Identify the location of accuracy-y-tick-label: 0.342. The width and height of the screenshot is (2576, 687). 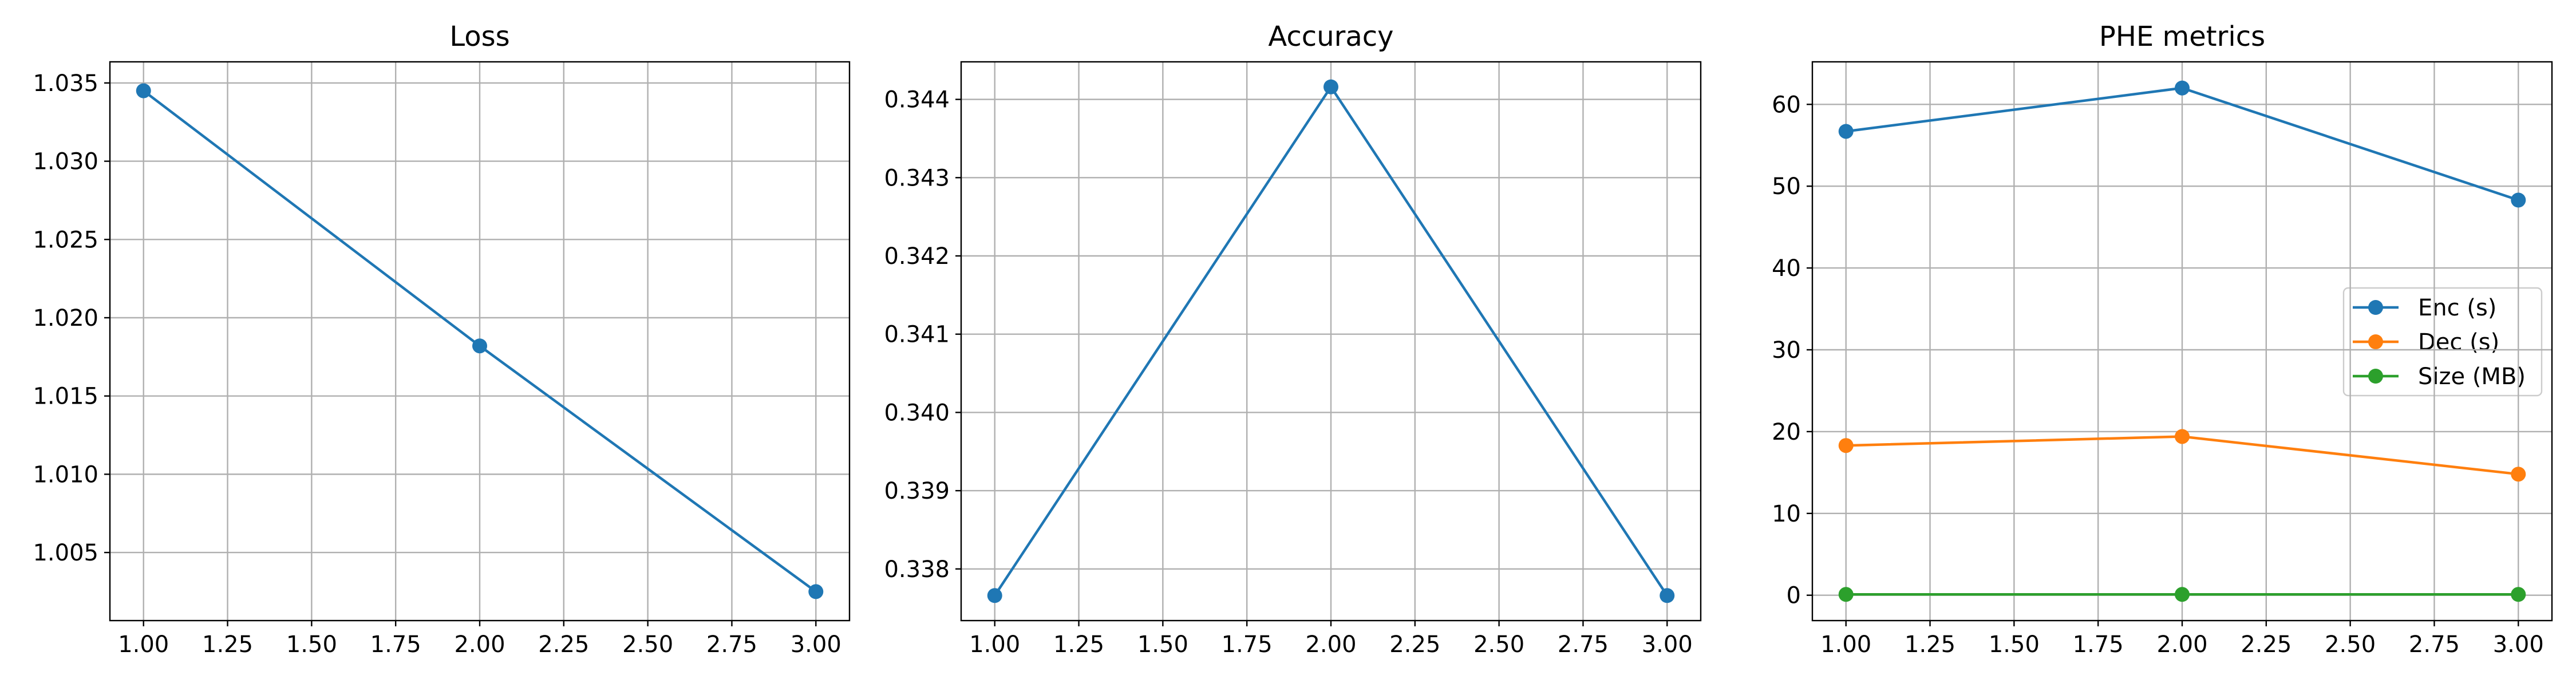
(917, 256).